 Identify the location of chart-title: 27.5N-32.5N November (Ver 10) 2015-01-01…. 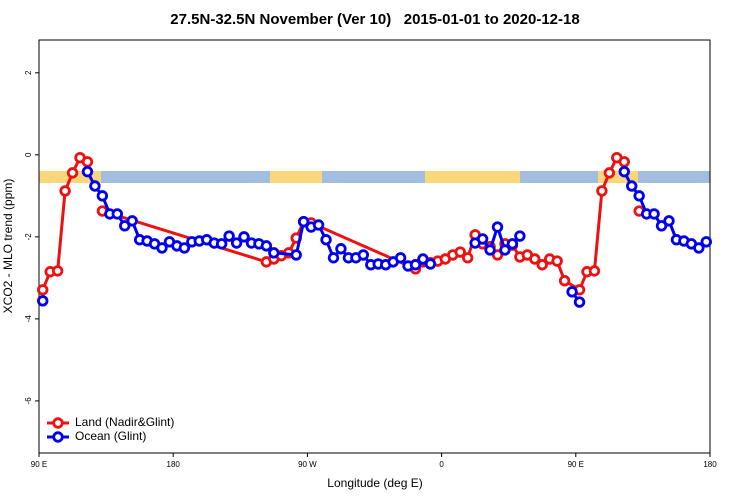
(374, 19).